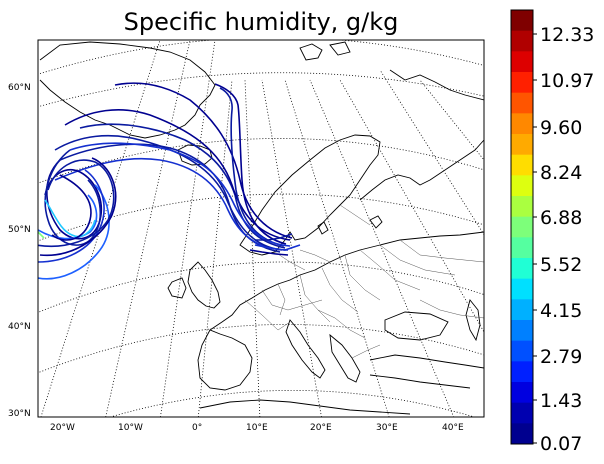 This screenshot has height=464, width=604. I want to click on colorbar-label-8-24: 8.24, so click(561, 173).